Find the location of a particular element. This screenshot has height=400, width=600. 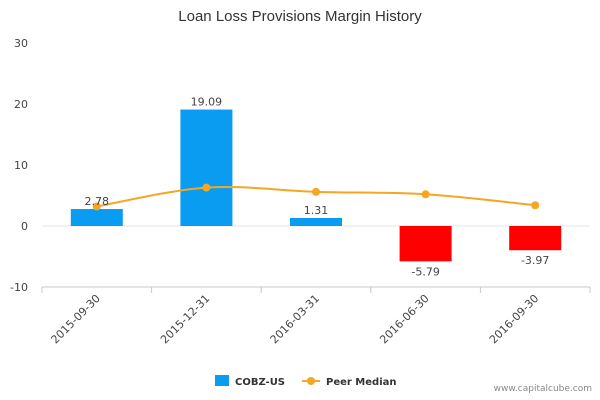

bar-data-label: 2.78 is located at coordinates (97, 201).